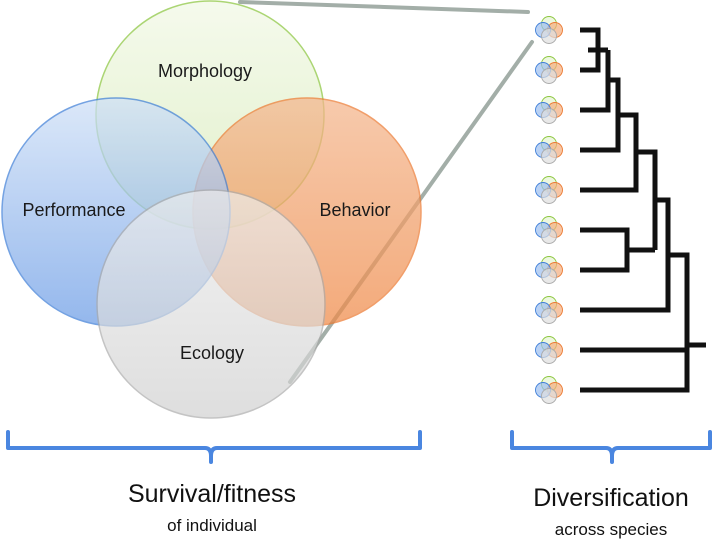  I want to click on tree-backbone, so click(643, 271).